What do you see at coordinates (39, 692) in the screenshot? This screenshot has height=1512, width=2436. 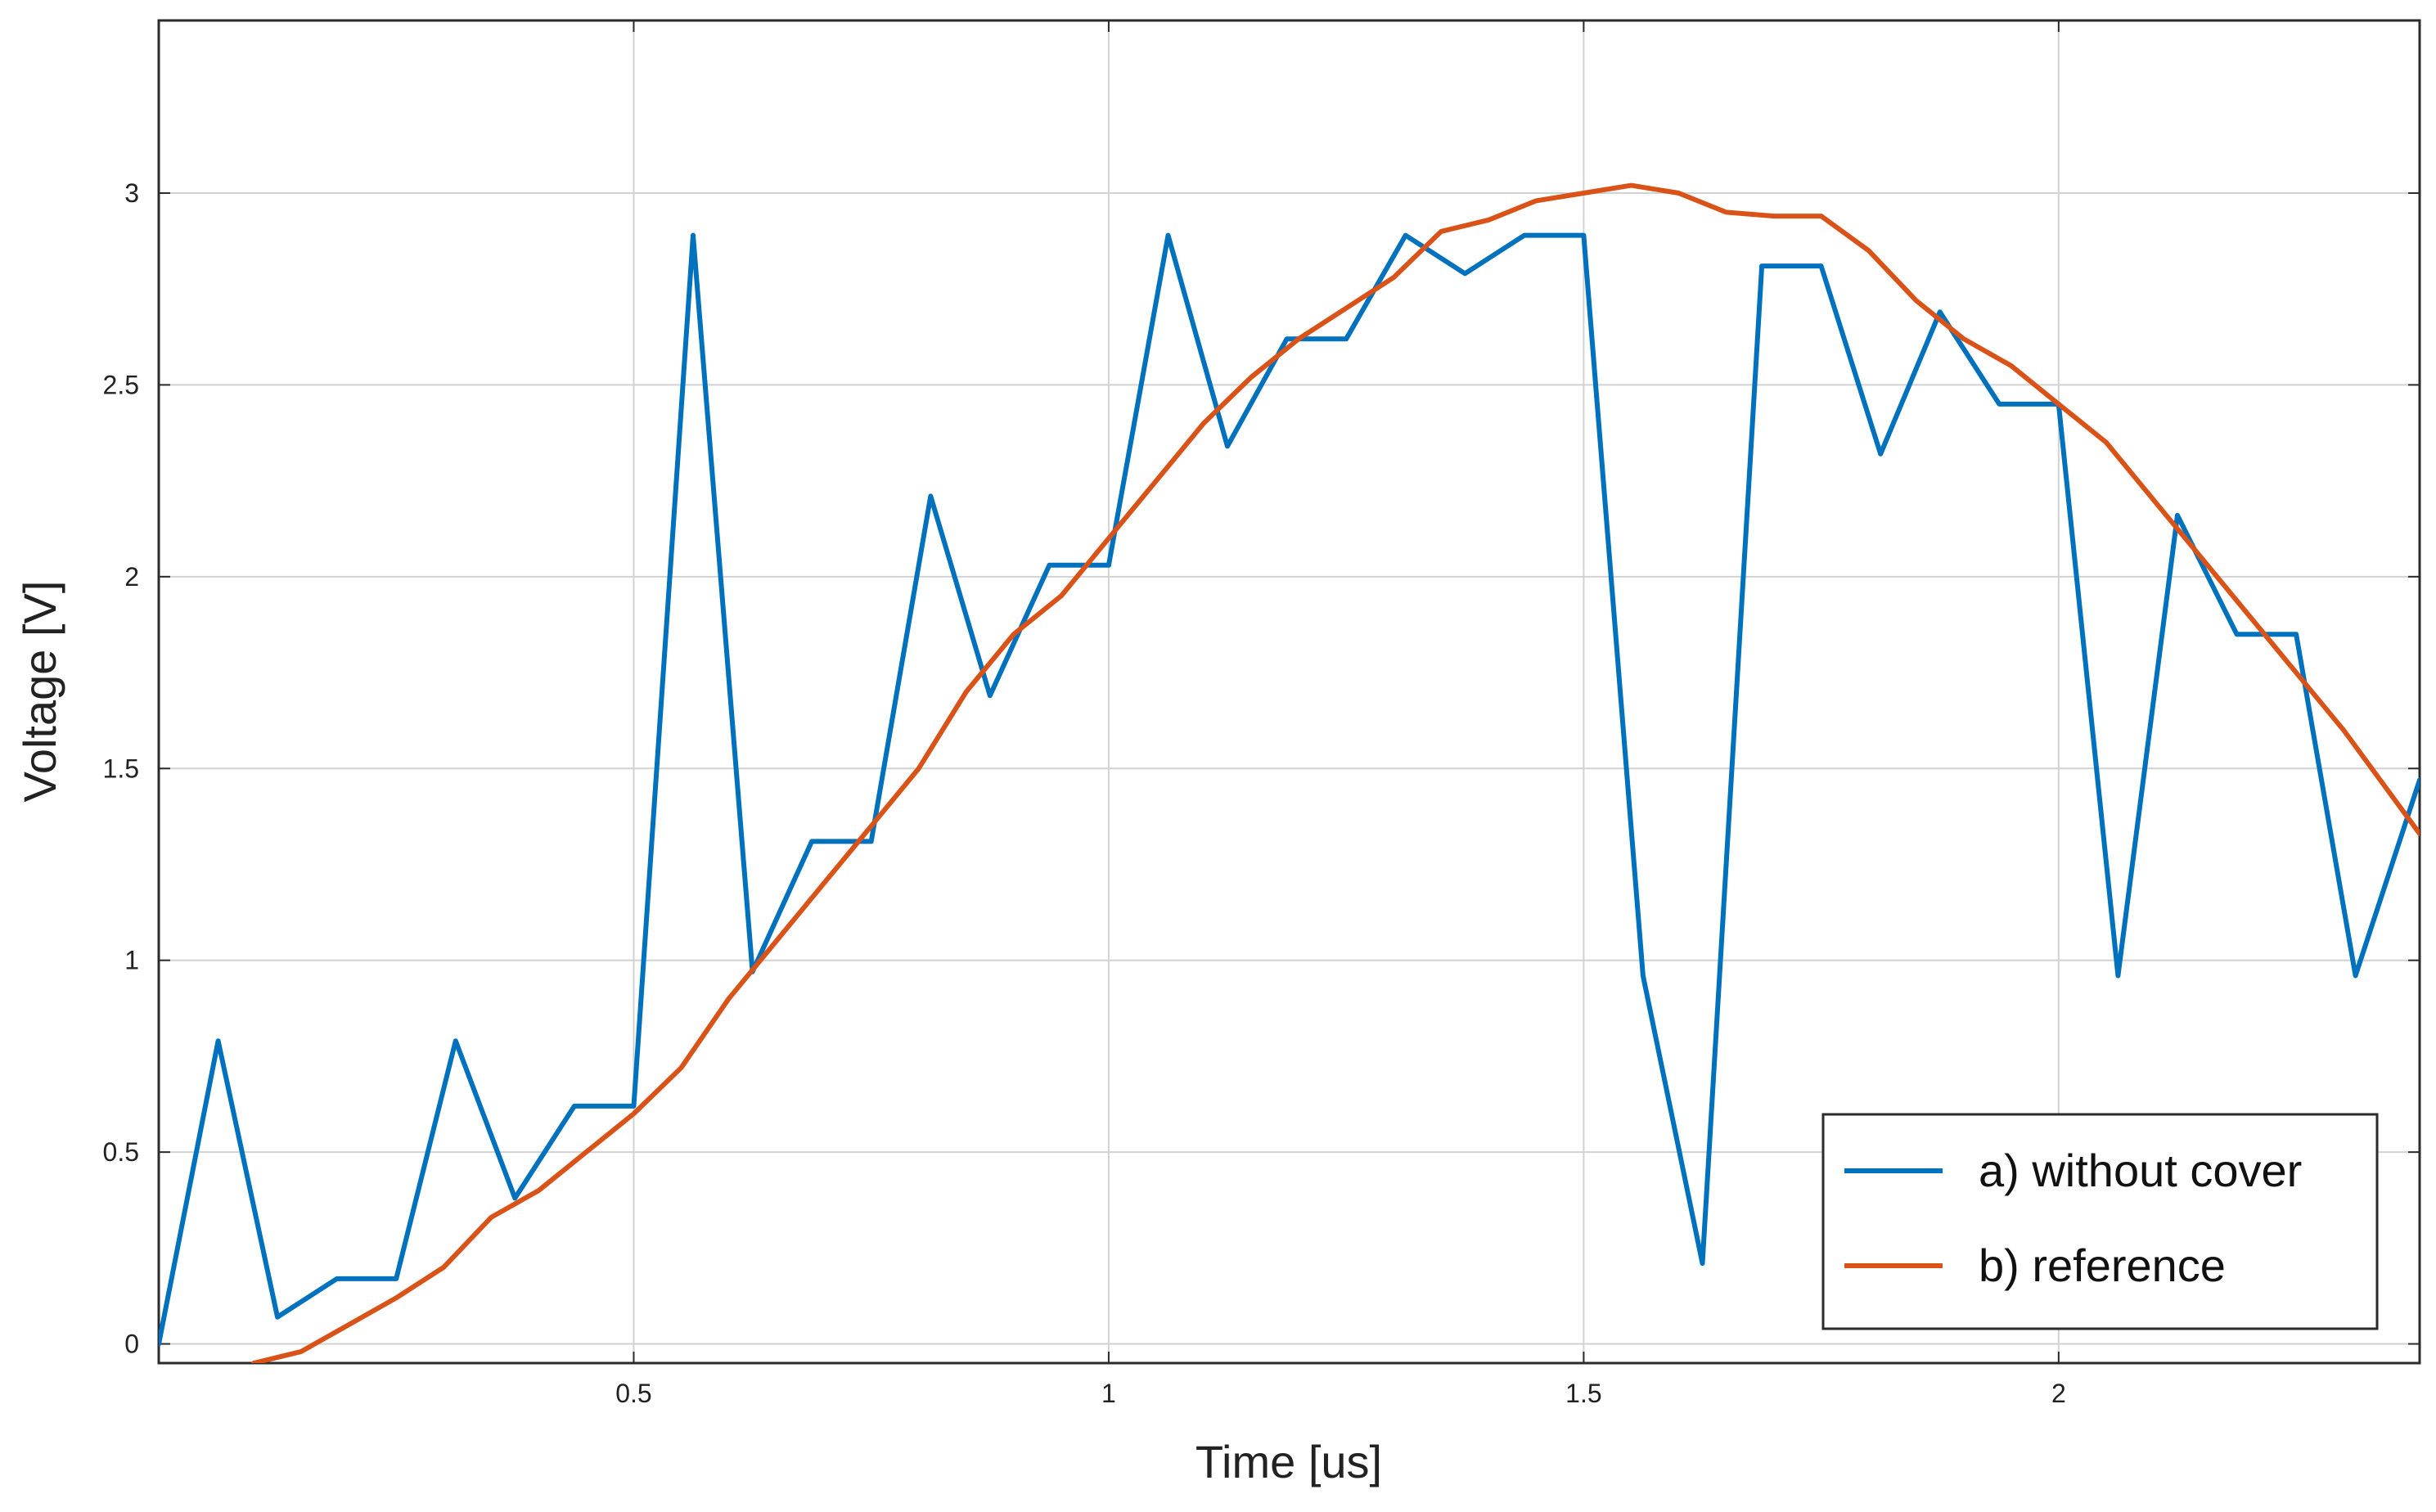 I see `y-axis-label: Voltage [V]` at bounding box center [39, 692].